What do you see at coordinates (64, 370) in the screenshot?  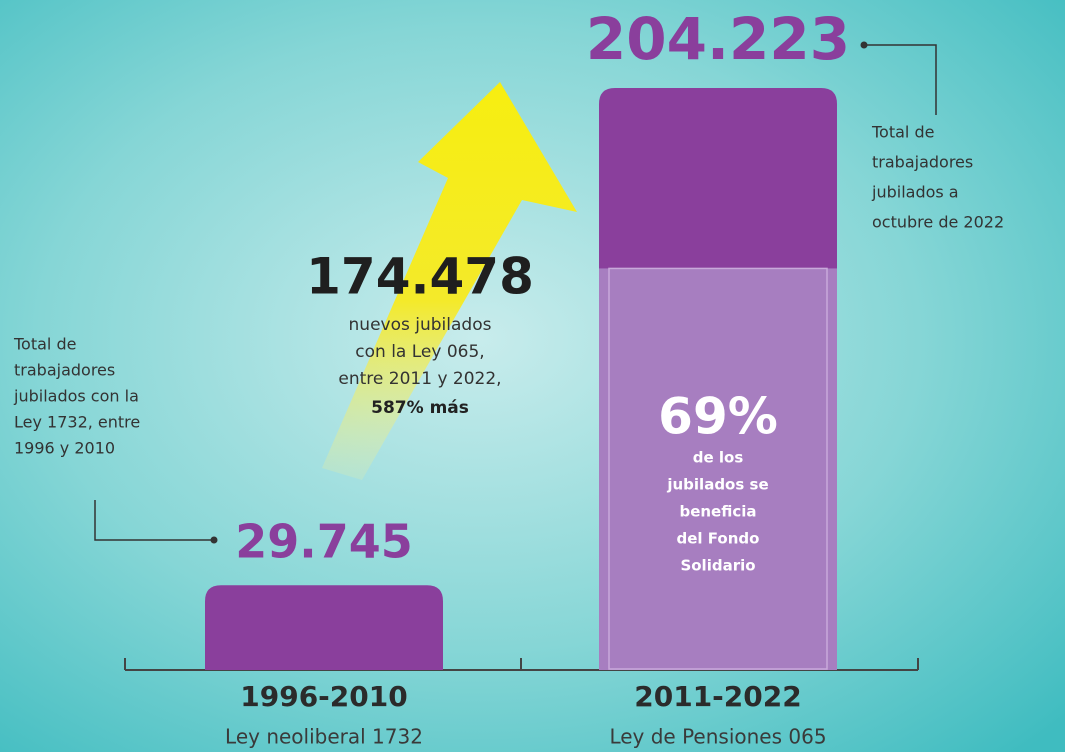 I see `annotation-left: trabajadores` at bounding box center [64, 370].